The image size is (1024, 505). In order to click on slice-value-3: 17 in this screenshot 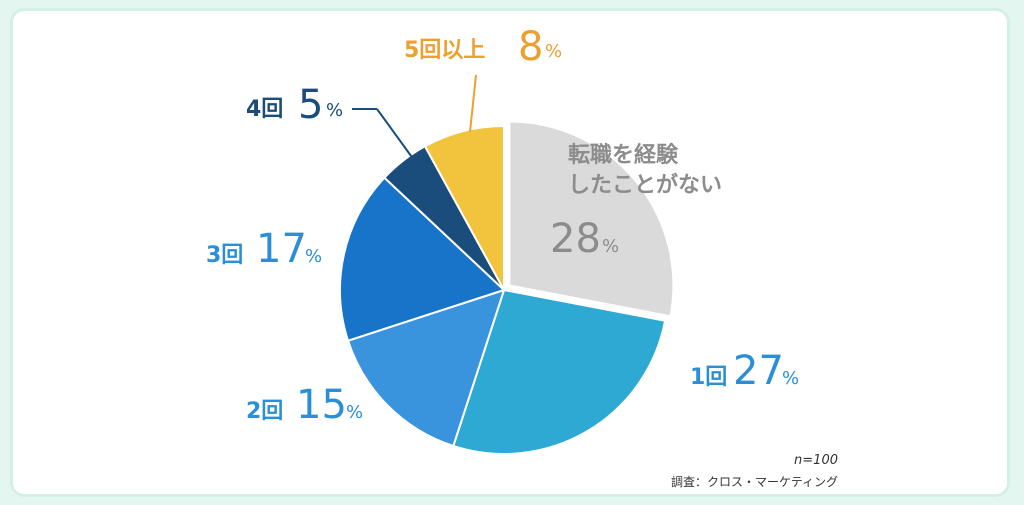, I will do `click(281, 249)`.